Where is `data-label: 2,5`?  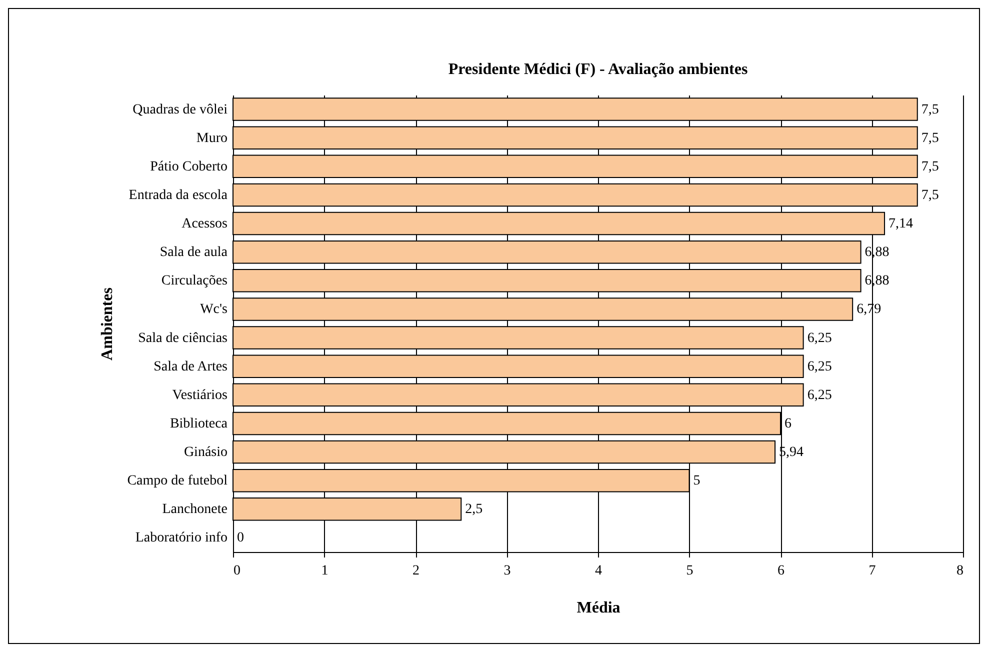
data-label: 2,5 is located at coordinates (474, 510).